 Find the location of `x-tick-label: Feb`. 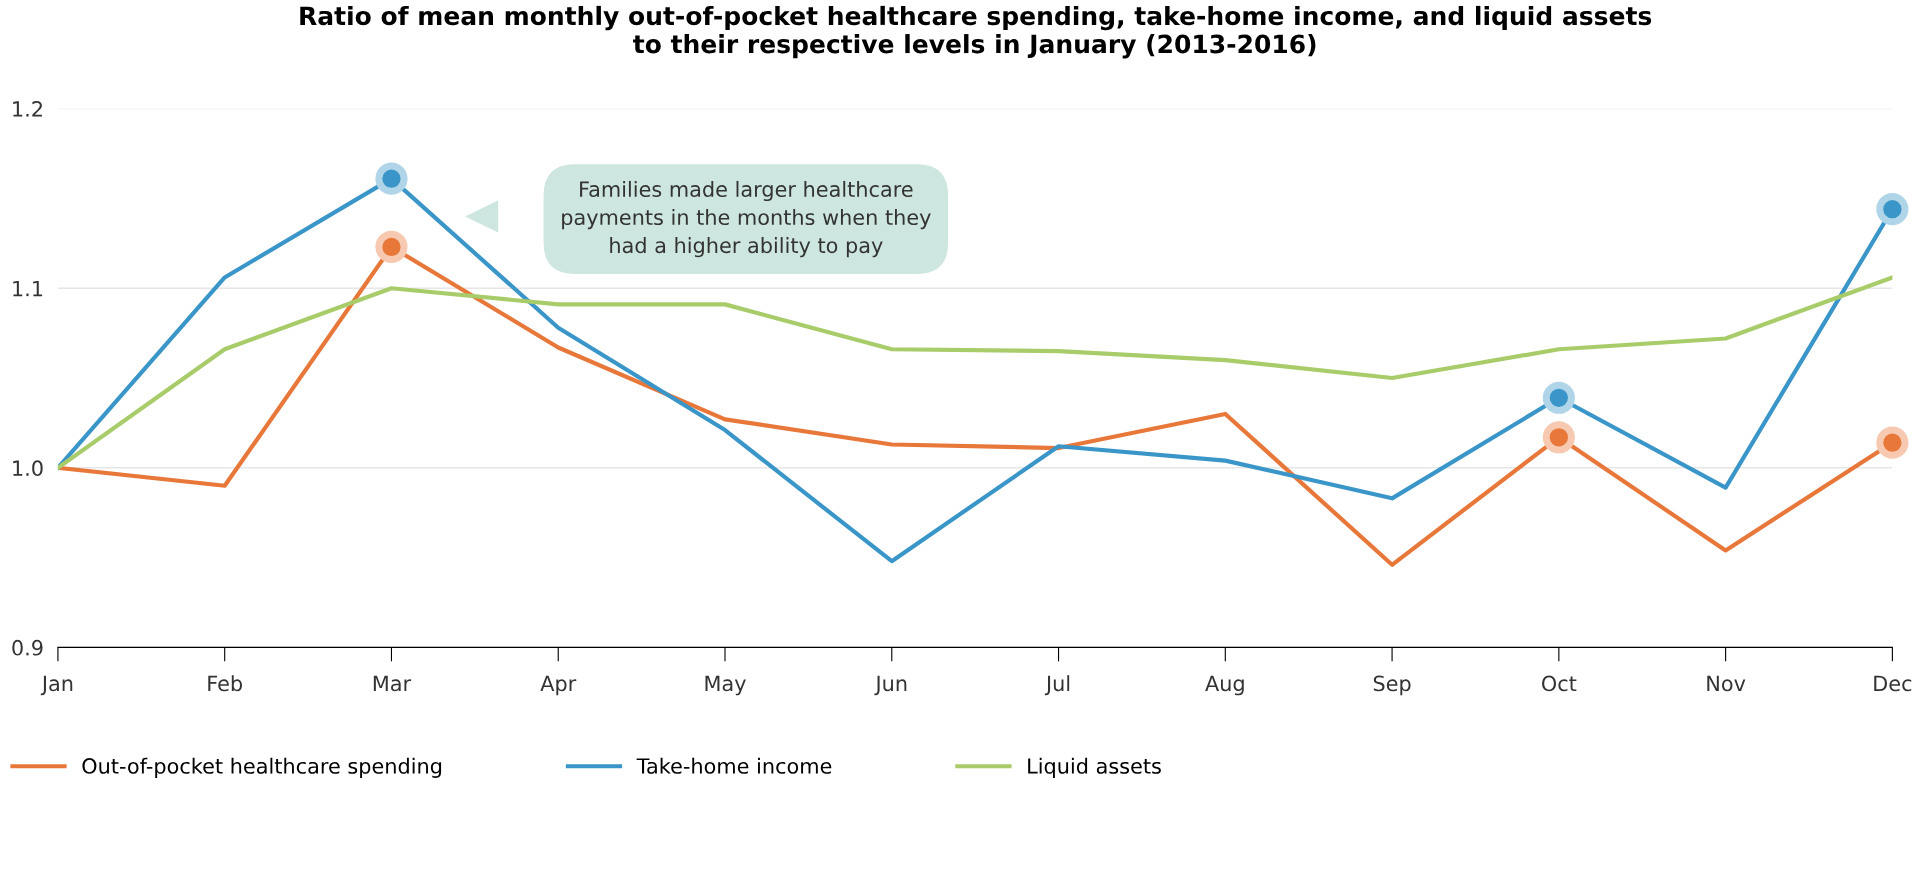

x-tick-label: Feb is located at coordinates (225, 683).